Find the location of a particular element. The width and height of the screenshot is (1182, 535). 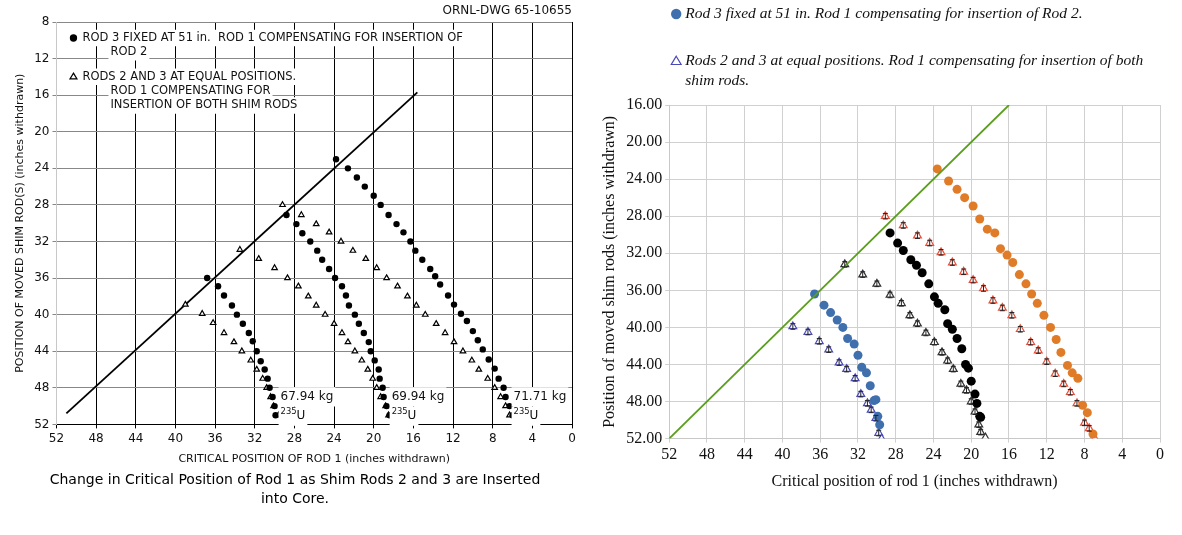

y-tick-label: 44.00 is located at coordinates (644, 363).